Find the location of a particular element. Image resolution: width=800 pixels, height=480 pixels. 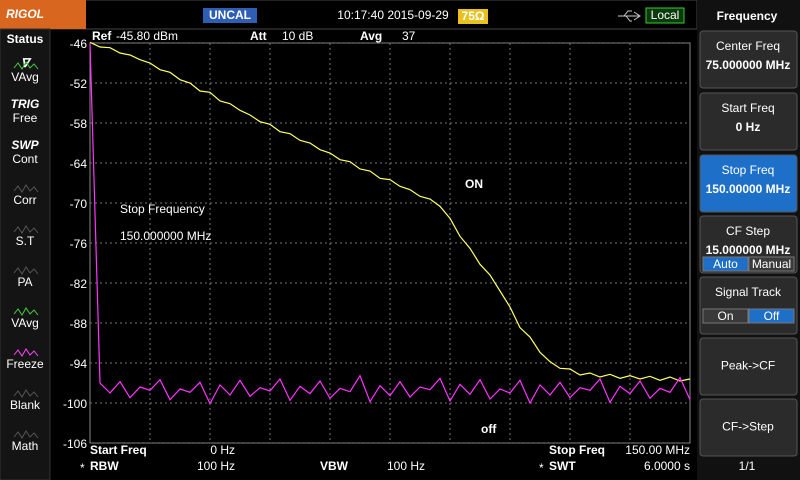

y-tick-label: -100 is located at coordinates (75, 404).